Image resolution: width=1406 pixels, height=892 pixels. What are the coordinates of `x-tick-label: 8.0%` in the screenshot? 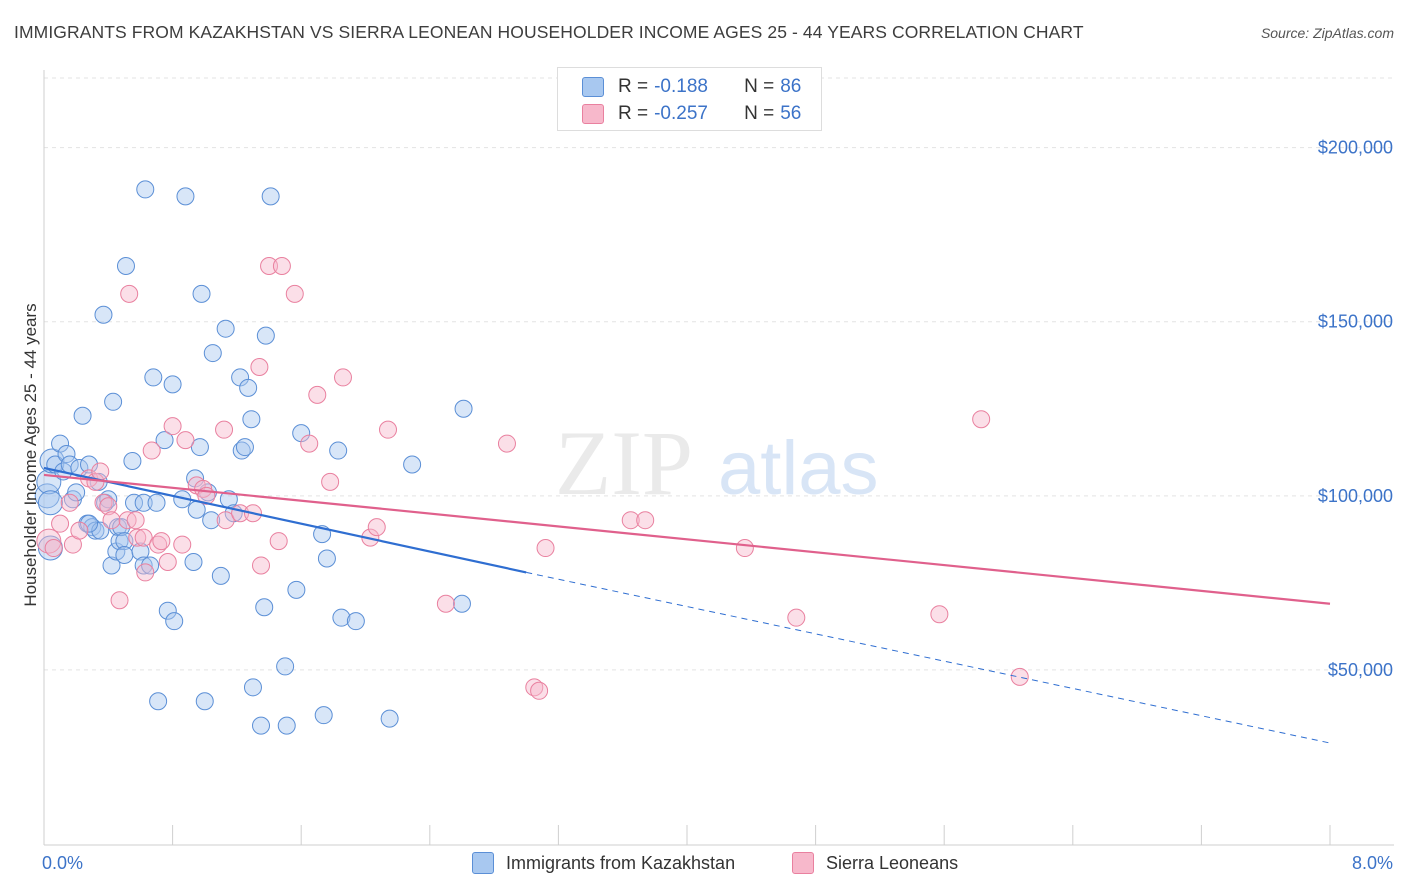 It's located at (1372, 863).